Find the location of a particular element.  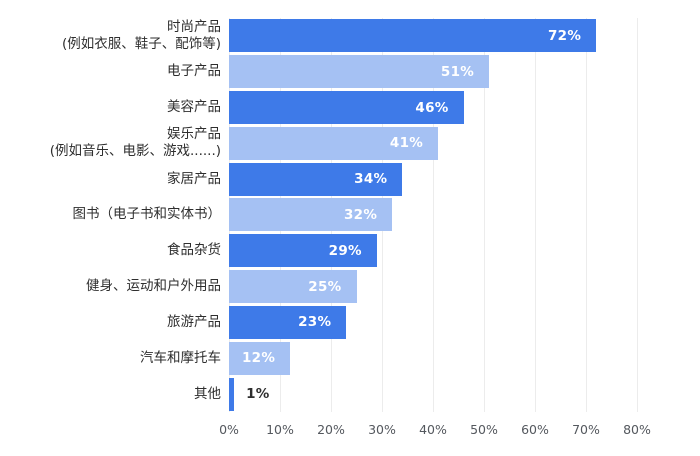

bar: 23% is located at coordinates (288, 322).